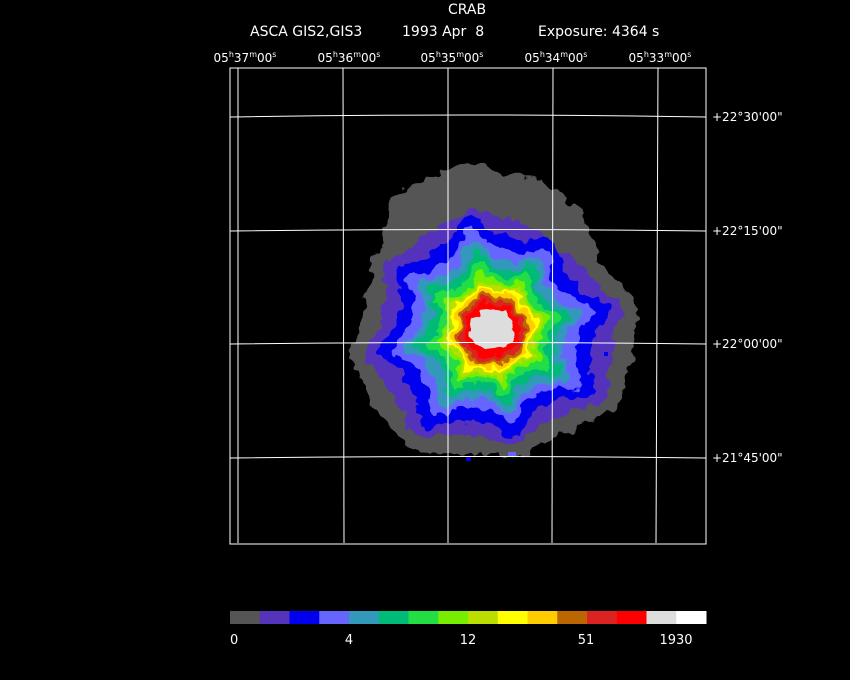 Image resolution: width=850 pixels, height=680 pixels. What do you see at coordinates (234, 640) in the screenshot?
I see `colorbar-tick-label: 0` at bounding box center [234, 640].